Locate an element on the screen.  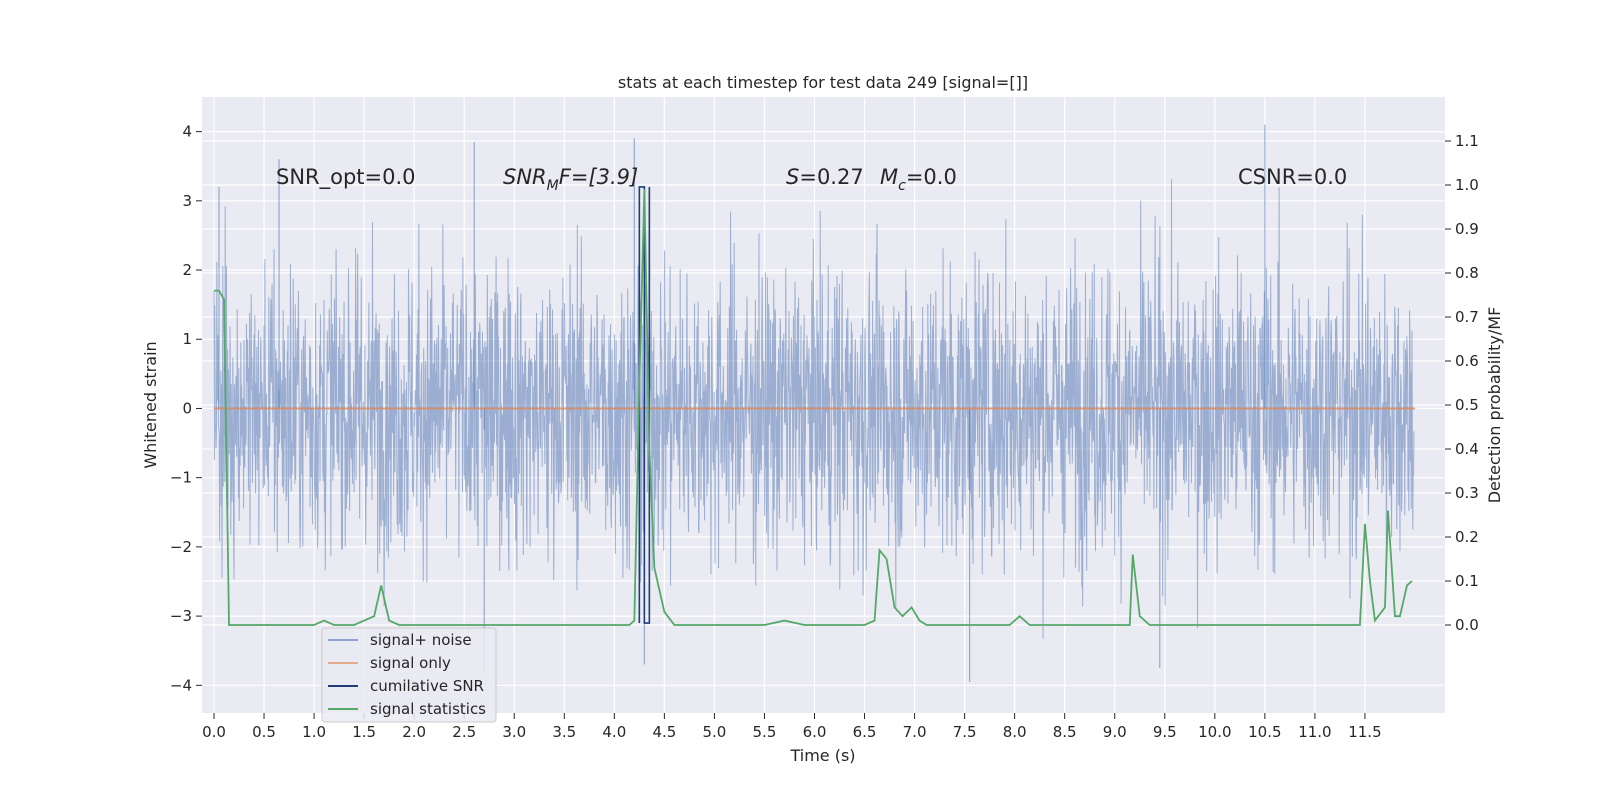
annotation-mc: Mc=0.0 is located at coordinates (918, 179).